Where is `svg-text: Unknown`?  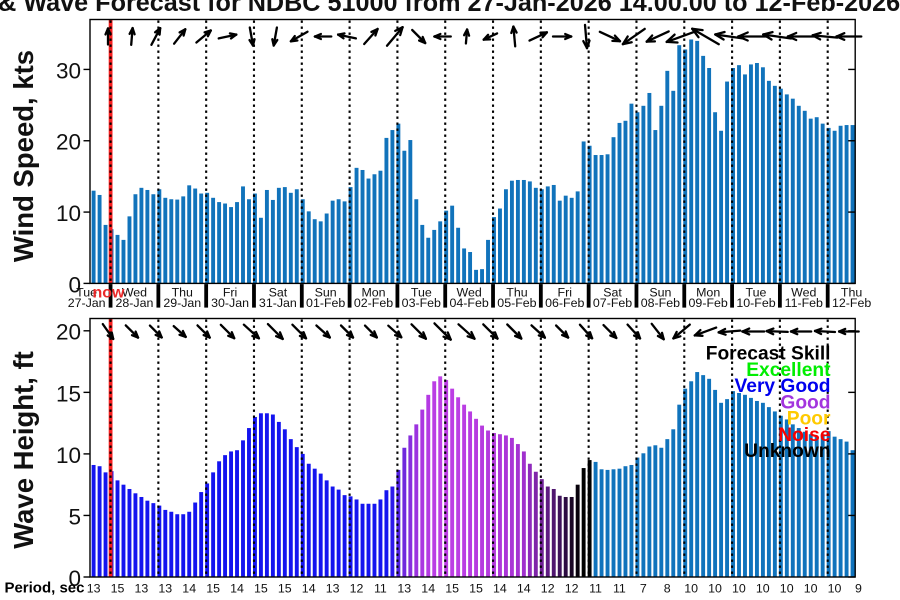
svg-text: Unknown is located at coordinates (787, 451).